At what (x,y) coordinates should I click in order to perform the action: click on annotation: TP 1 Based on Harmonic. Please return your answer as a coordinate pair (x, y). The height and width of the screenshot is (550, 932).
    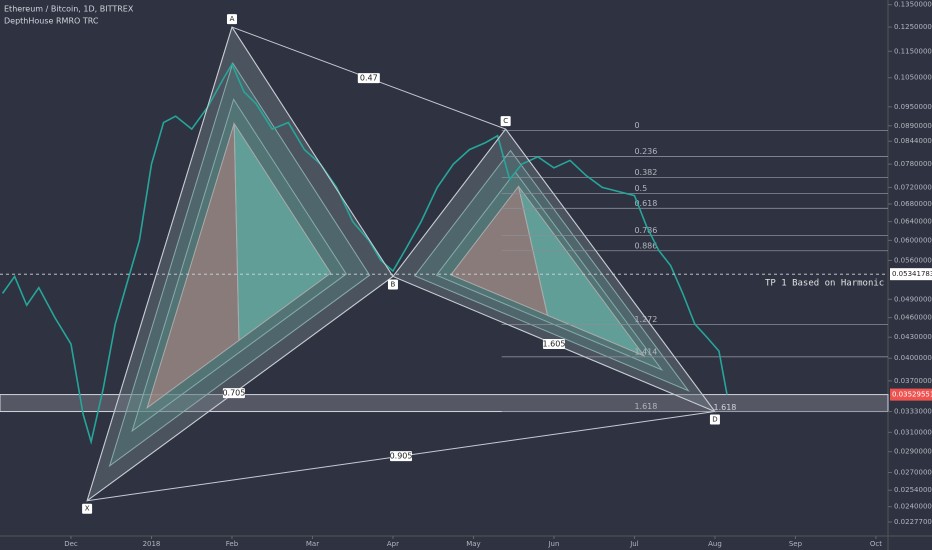
    Looking at the image, I should click on (824, 284).